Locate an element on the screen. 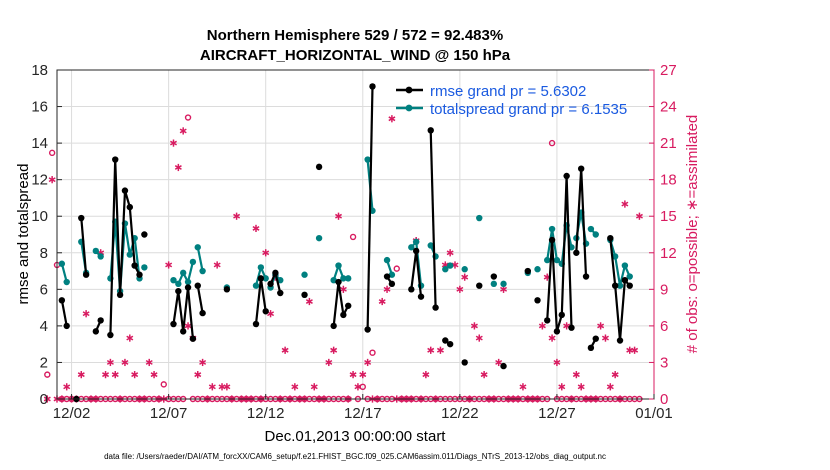  x-tick-label: 12/22 is located at coordinates (460, 413).